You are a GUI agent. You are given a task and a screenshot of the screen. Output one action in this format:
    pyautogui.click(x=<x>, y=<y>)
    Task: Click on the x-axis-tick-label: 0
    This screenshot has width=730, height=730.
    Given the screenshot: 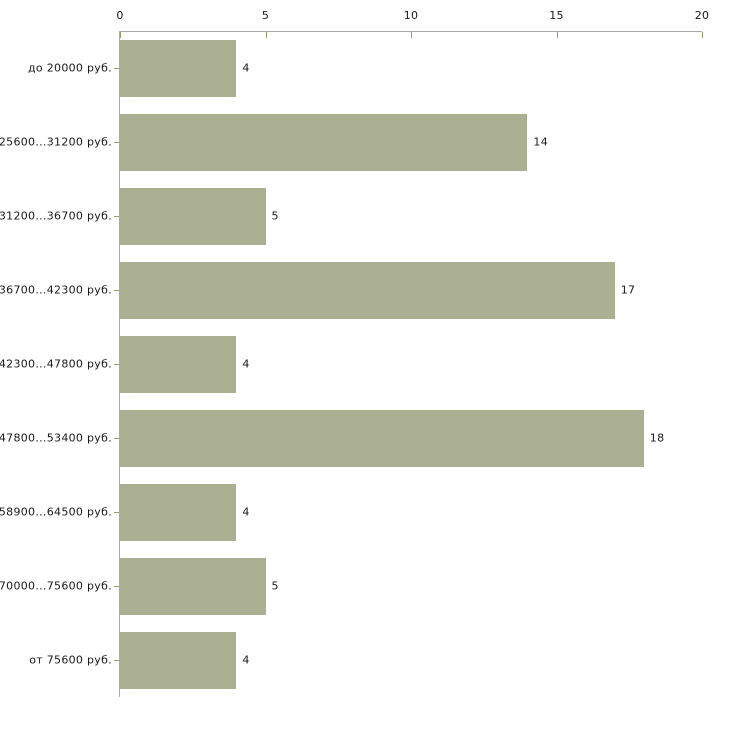 What is the action you would take?
    pyautogui.click(x=120, y=15)
    